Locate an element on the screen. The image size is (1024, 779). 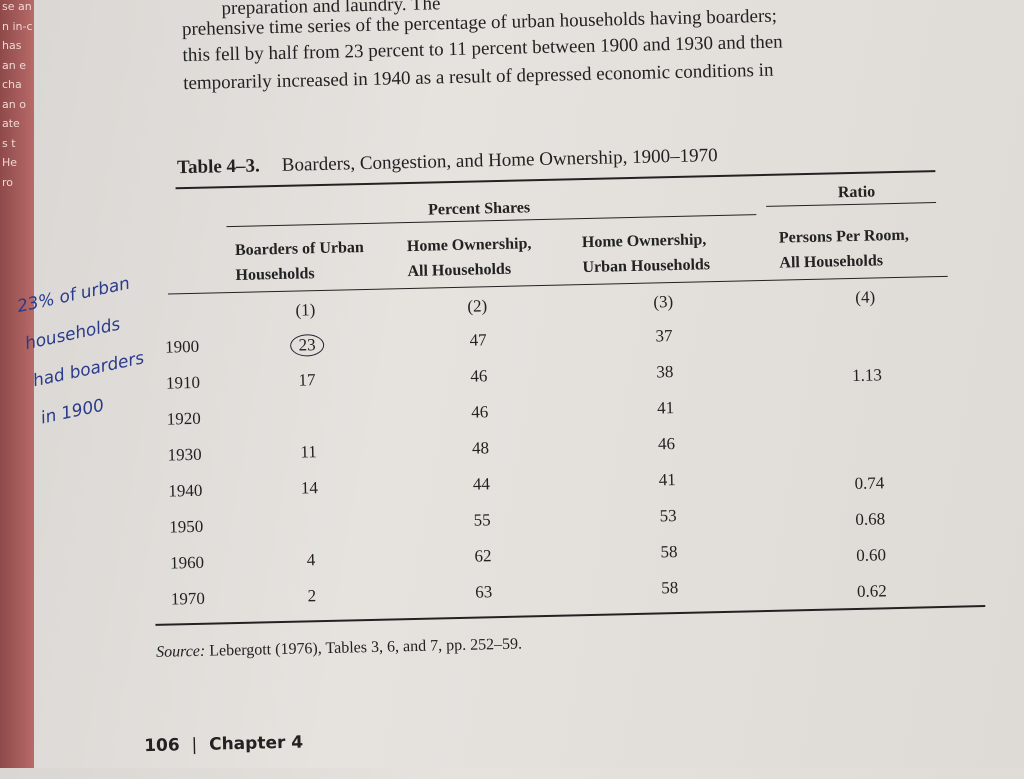
table-cell: 17 is located at coordinates (307, 380).